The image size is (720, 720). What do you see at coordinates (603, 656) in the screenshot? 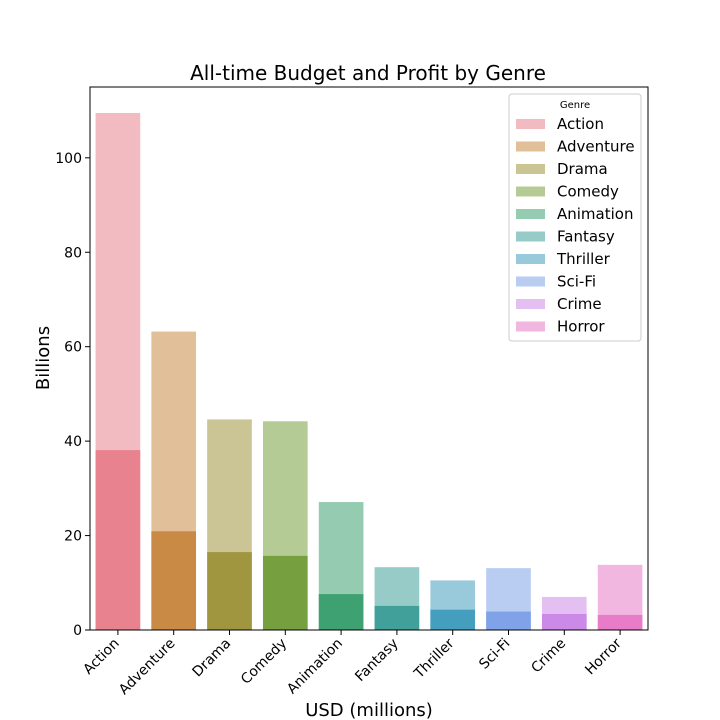
I see `x-tick-label: Horror` at bounding box center [603, 656].